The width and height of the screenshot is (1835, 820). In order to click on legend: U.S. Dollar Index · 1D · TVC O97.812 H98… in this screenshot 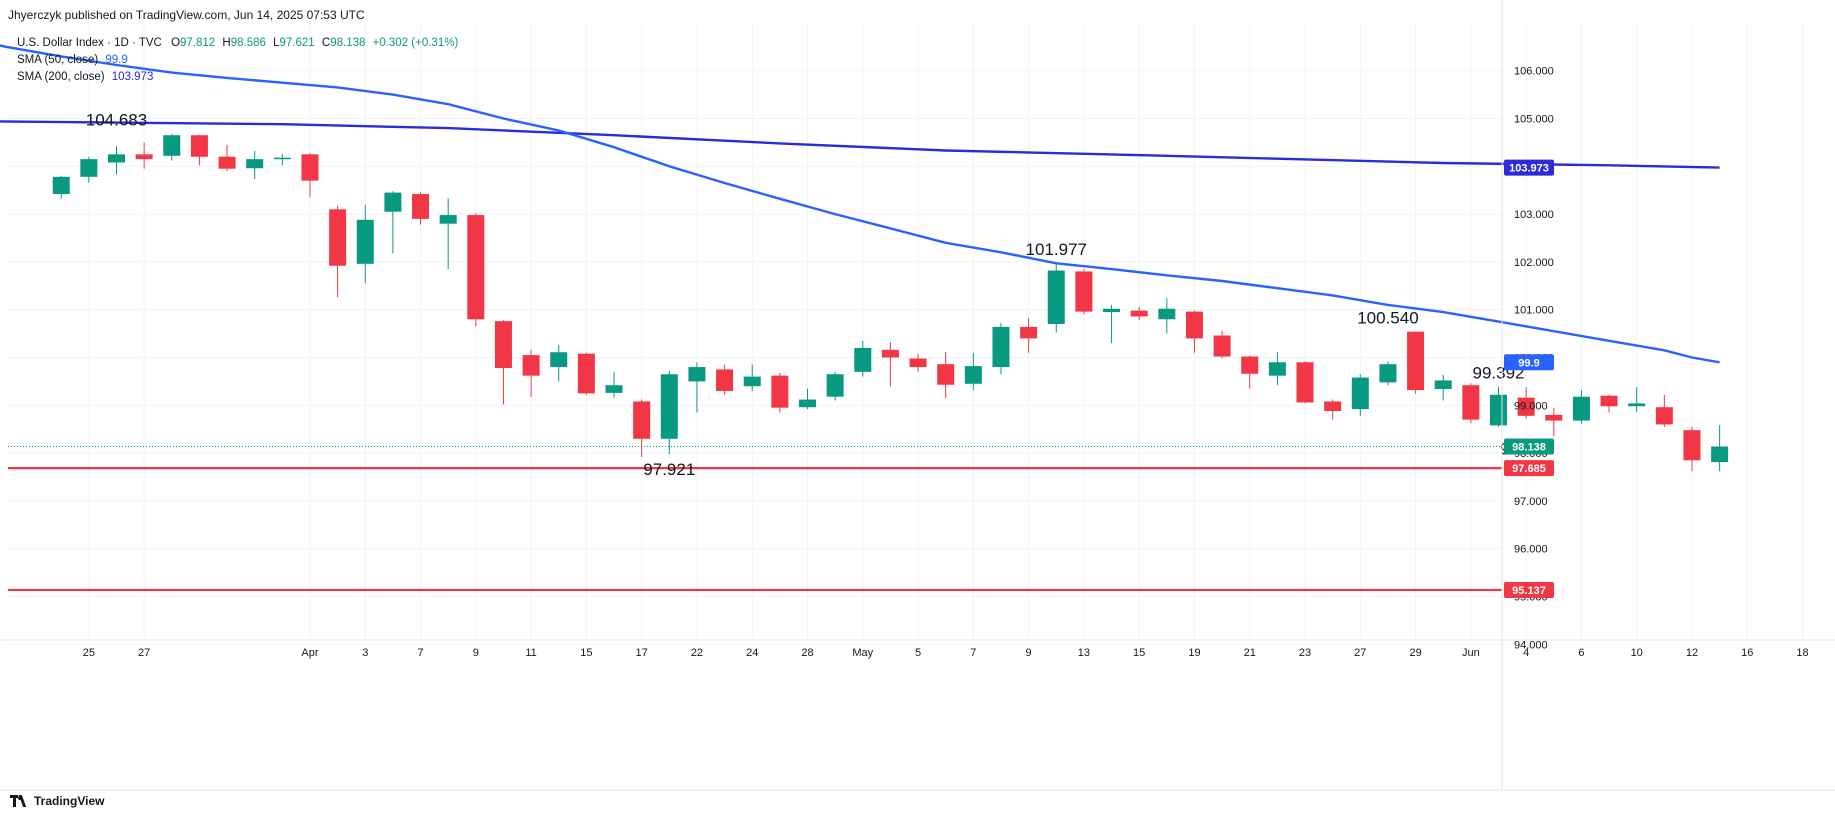, I will do `click(237, 60)`.